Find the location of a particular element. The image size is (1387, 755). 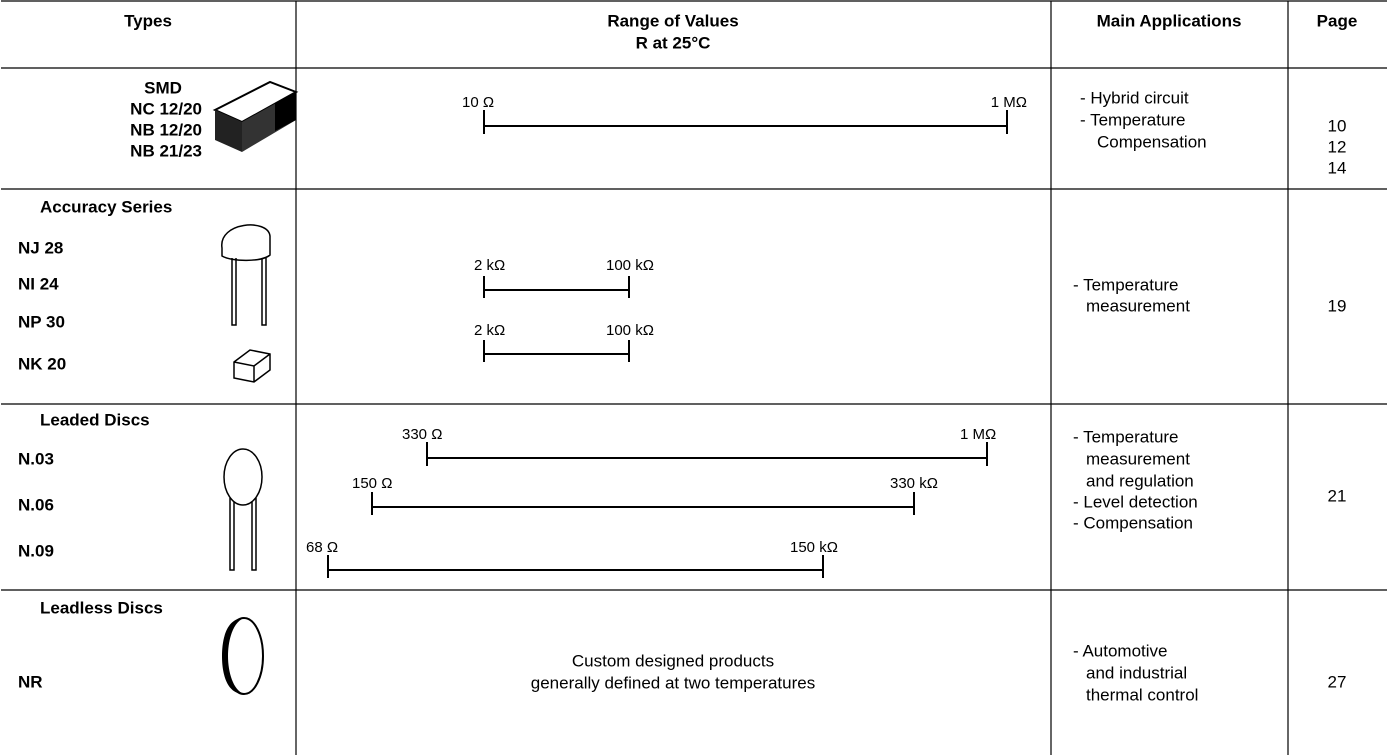

application: - Compensation is located at coordinates (1133, 522).